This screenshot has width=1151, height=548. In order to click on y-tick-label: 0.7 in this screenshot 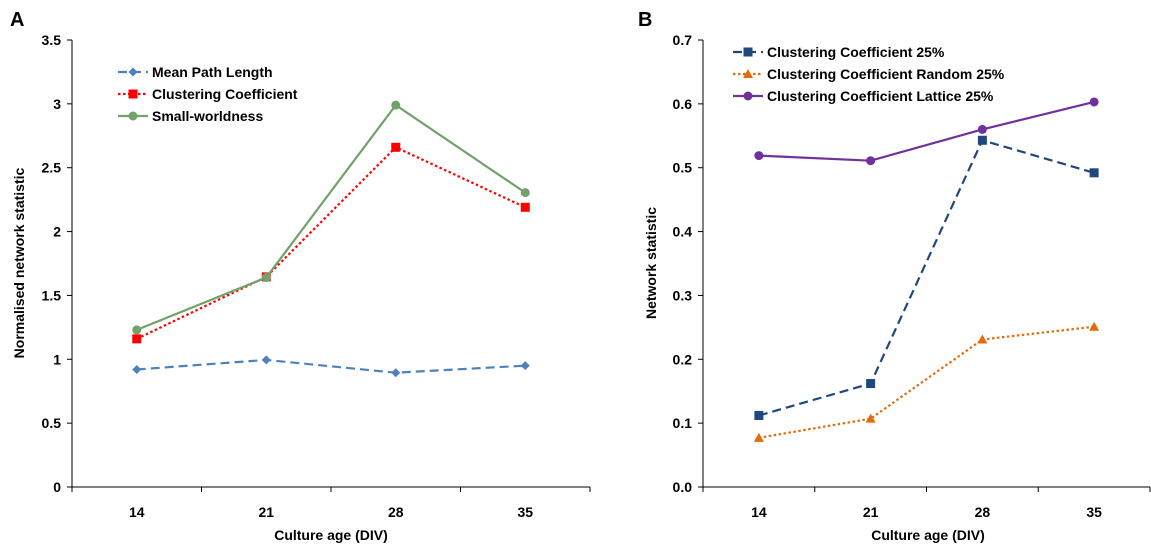, I will do `click(683, 40)`.